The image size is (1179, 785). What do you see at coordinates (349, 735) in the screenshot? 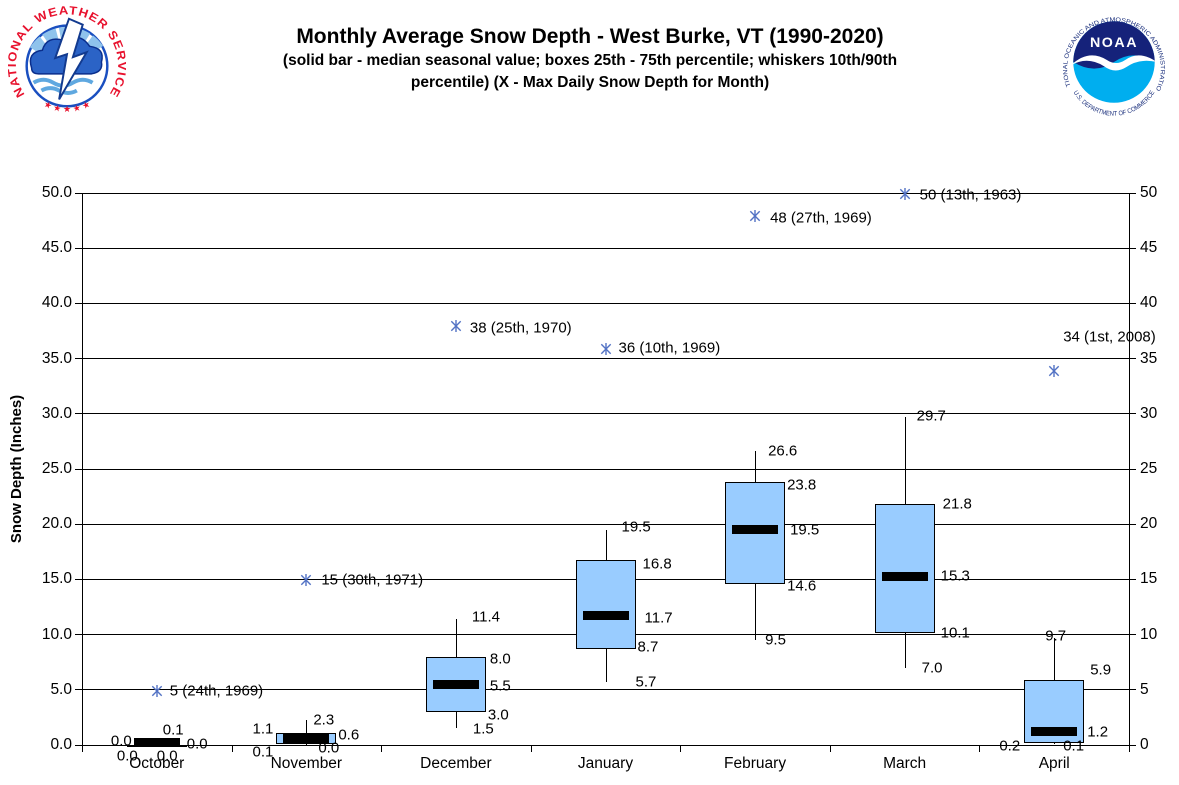
I see `stat-label-median: 0.6` at bounding box center [349, 735].